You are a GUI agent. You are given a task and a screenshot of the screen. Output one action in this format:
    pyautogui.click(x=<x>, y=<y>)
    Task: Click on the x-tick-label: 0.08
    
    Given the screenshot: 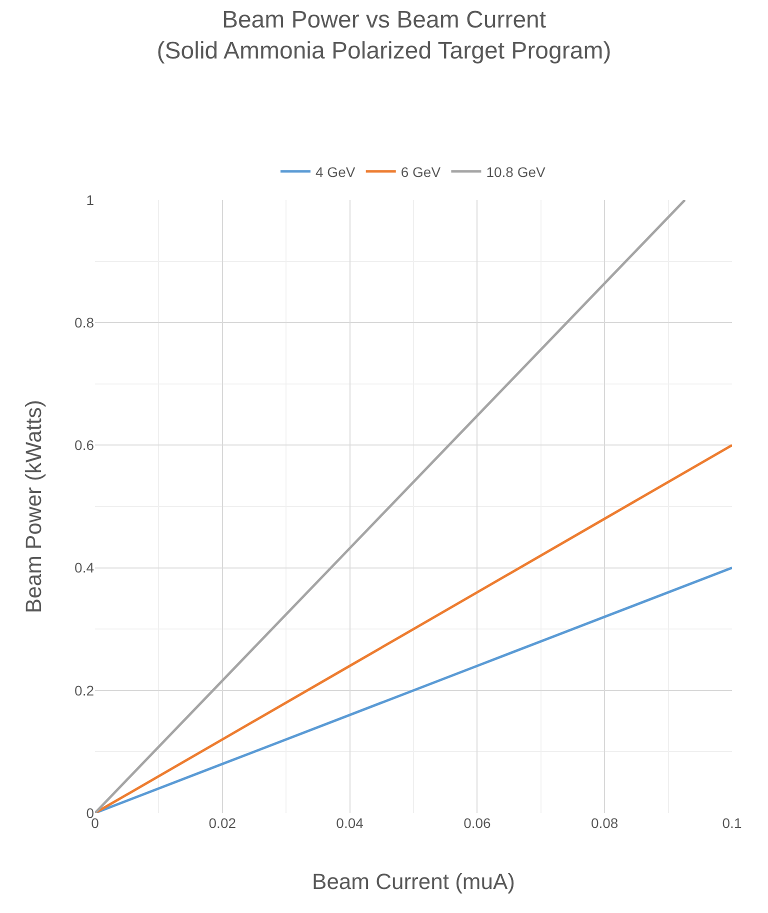 What is the action you would take?
    pyautogui.click(x=604, y=823)
    